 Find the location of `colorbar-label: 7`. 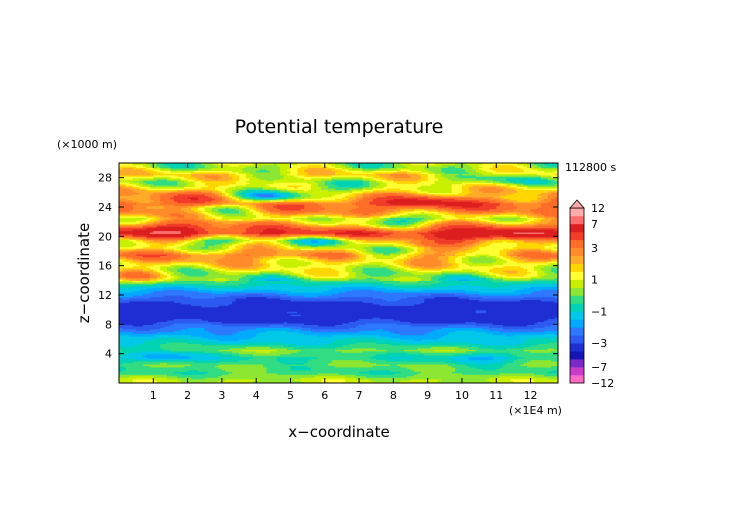

colorbar-label: 7 is located at coordinates (594, 224).